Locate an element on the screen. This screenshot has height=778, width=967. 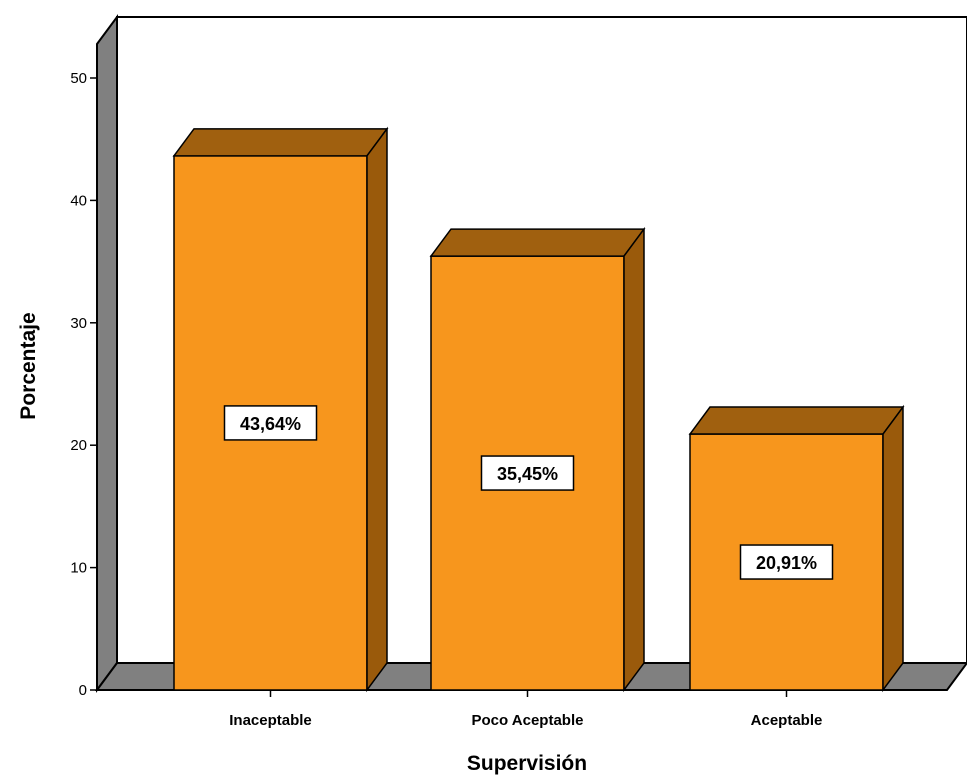
y-tick-label: 10 is located at coordinates (78, 568).